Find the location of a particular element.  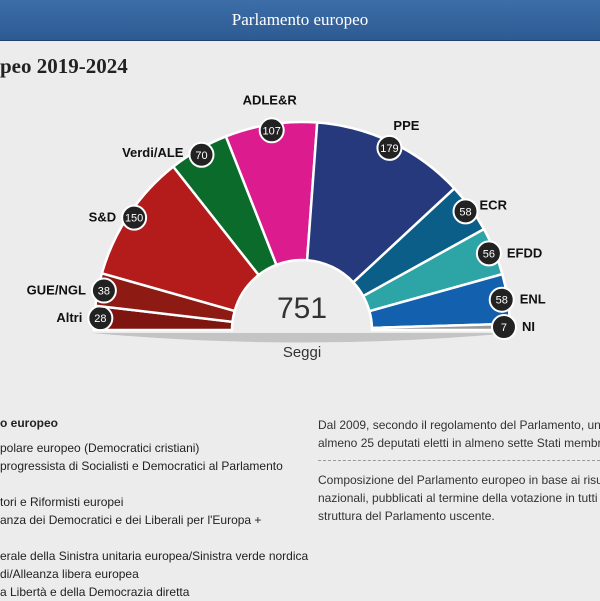

seat-badge: 150 is located at coordinates (134, 217).